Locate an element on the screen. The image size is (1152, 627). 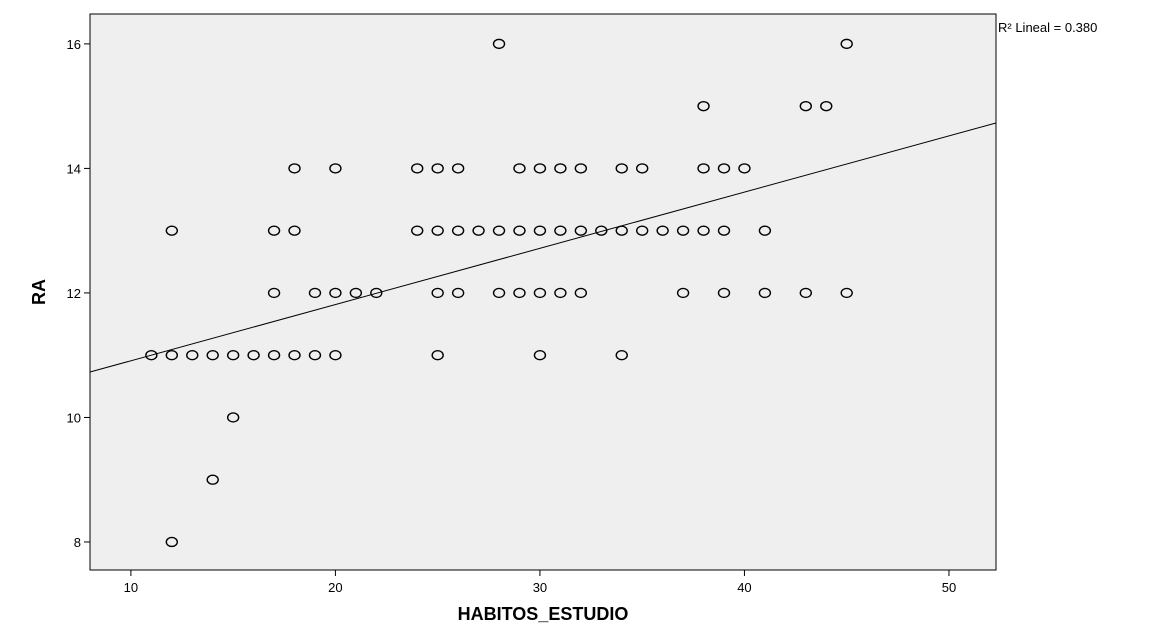
y-axis-label: RA is located at coordinates (39, 292).